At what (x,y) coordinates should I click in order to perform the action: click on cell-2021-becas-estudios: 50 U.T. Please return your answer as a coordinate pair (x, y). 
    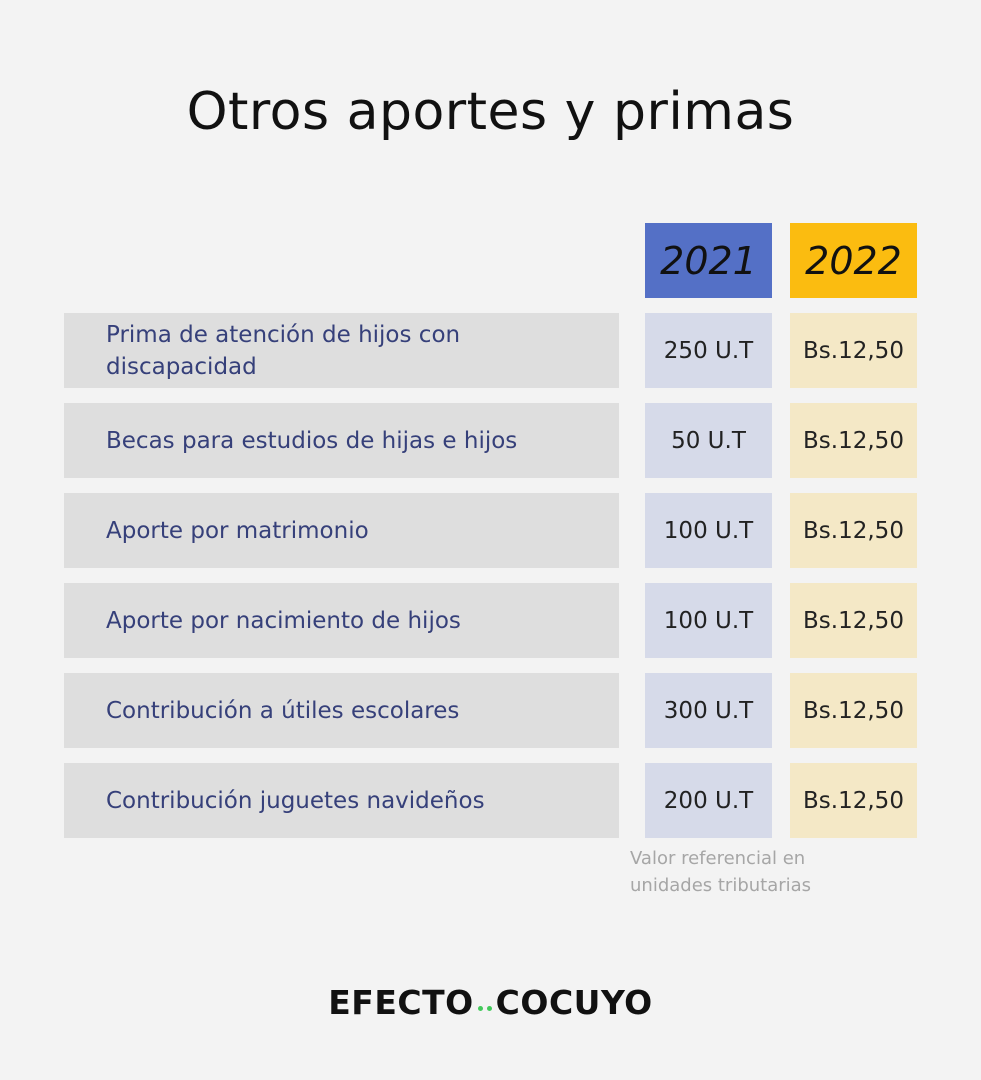
    Looking at the image, I should click on (708, 440).